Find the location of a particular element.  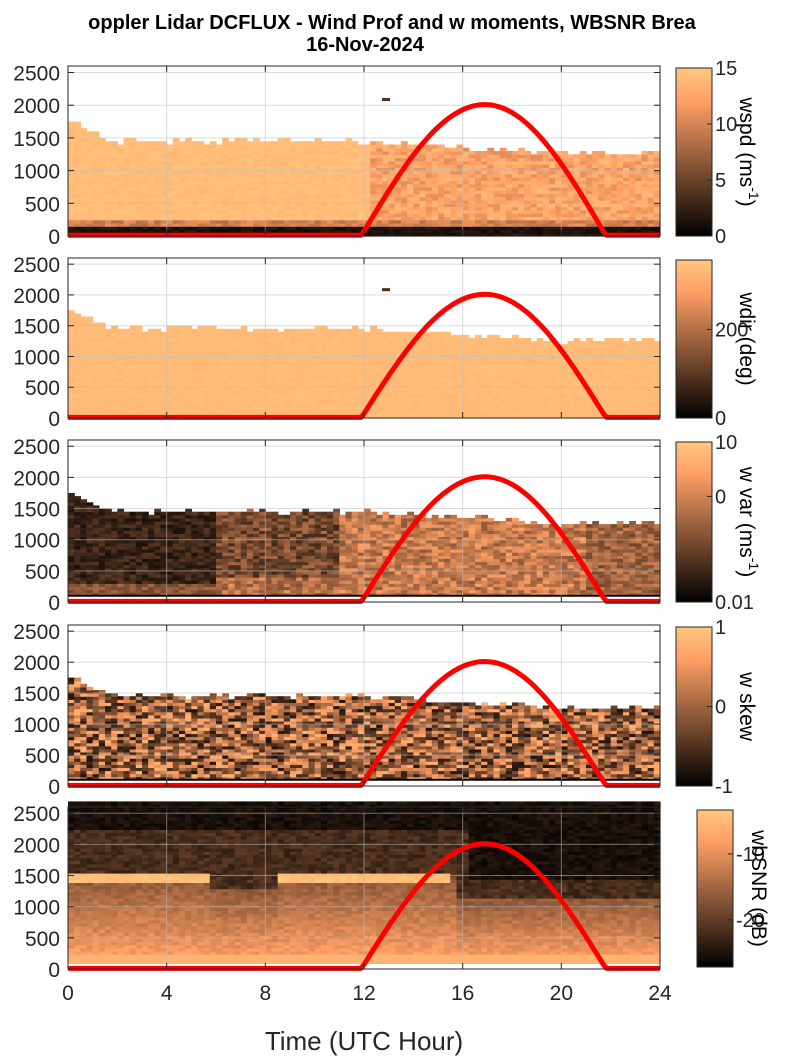

colorbar-tick-label: 15 is located at coordinates (726, 69).